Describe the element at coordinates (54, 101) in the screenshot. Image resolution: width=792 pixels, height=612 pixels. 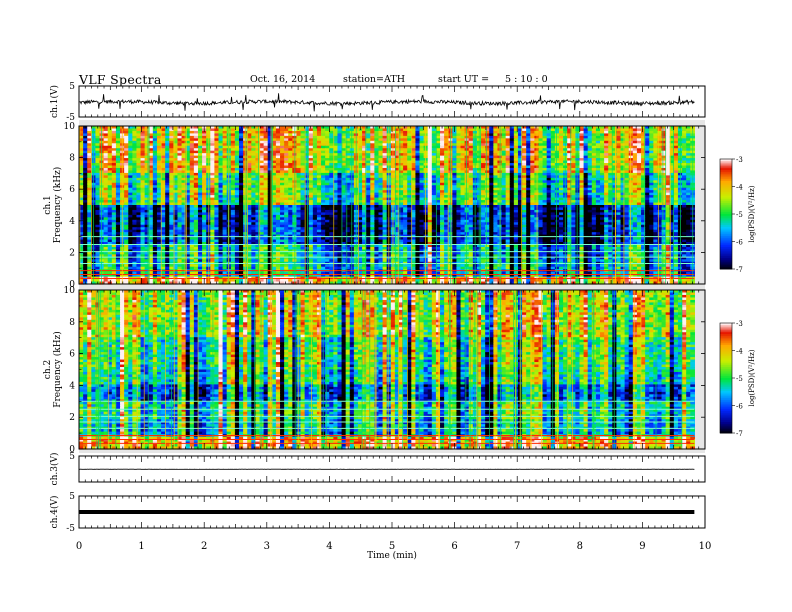
I see `y-axis-label: ch.1(V)` at that location.